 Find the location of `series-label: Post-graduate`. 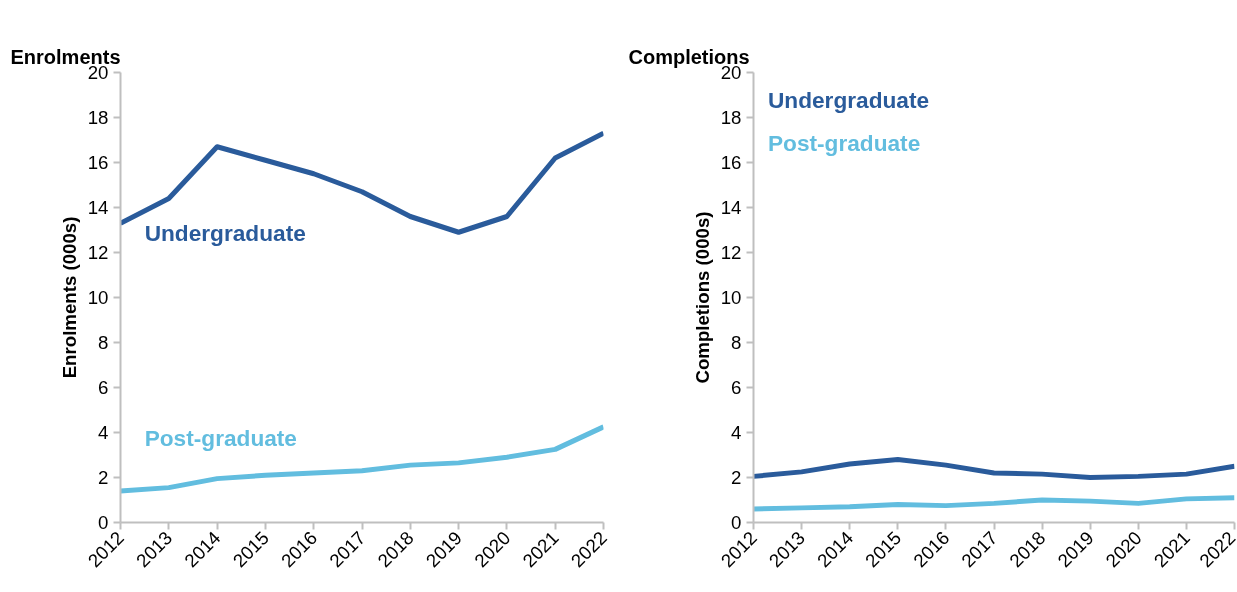

series-label: Post-graduate is located at coordinates (220, 437).